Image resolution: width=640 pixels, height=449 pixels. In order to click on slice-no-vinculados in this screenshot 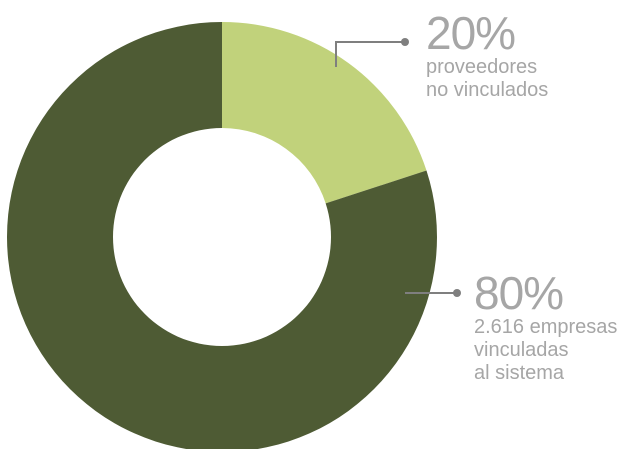, I will do `click(324, 113)`.